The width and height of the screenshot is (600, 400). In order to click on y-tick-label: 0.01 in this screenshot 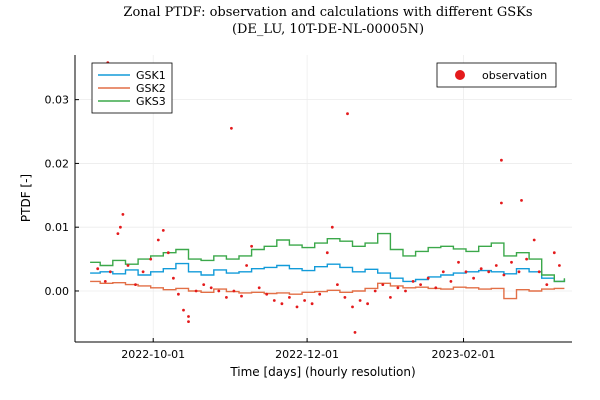, I will do `click(57, 227)`.